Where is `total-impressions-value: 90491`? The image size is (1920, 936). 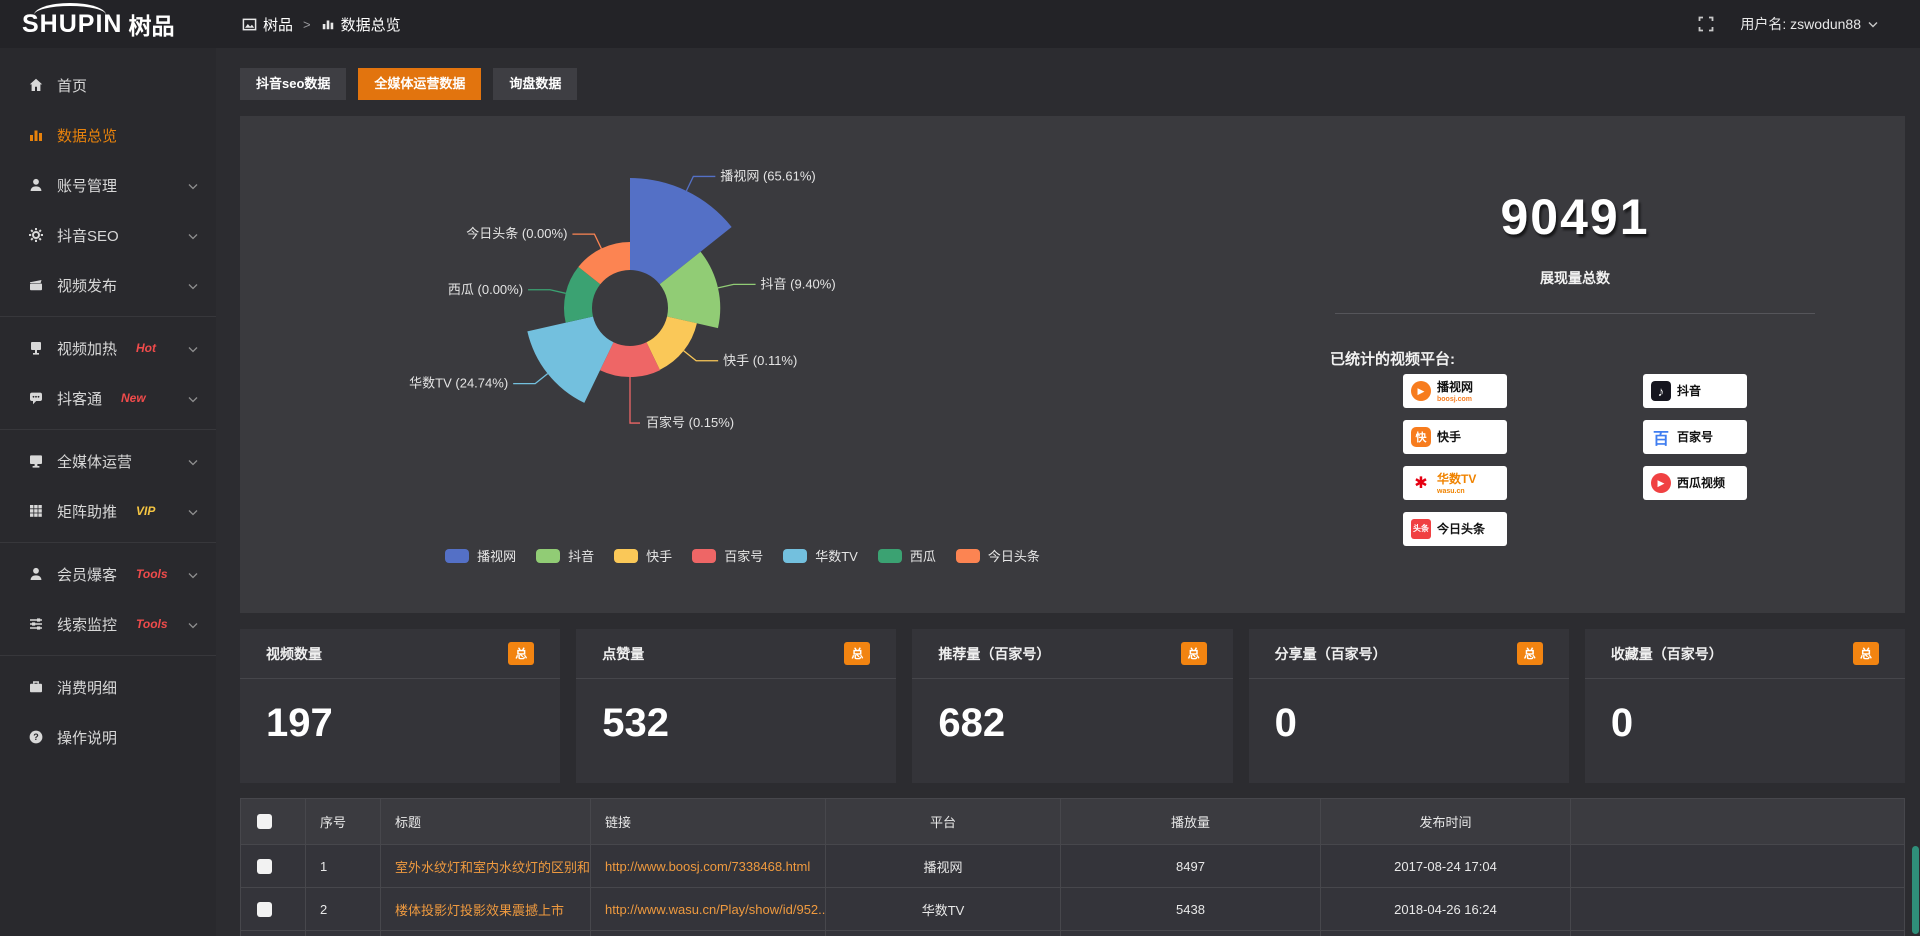
total-impressions-value: 90491 is located at coordinates (1575, 217).